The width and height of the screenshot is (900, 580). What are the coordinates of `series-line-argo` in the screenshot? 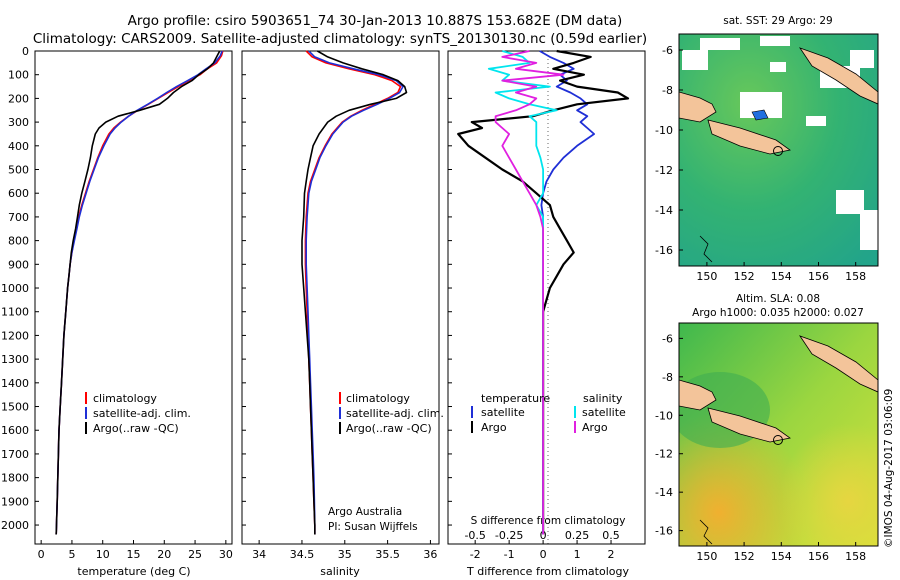 It's located at (354, 292).